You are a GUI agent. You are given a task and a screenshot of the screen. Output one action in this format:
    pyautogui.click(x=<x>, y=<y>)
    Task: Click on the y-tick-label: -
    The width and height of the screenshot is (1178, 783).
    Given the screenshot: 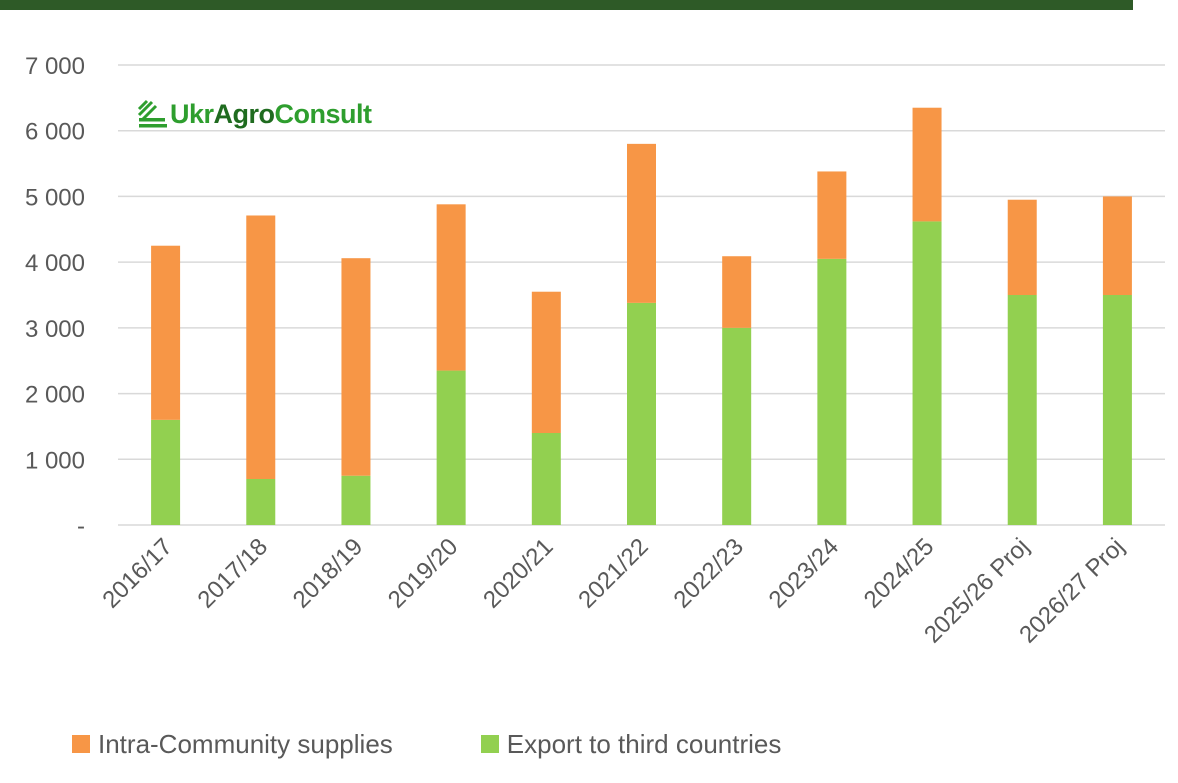 What is the action you would take?
    pyautogui.click(x=81, y=526)
    